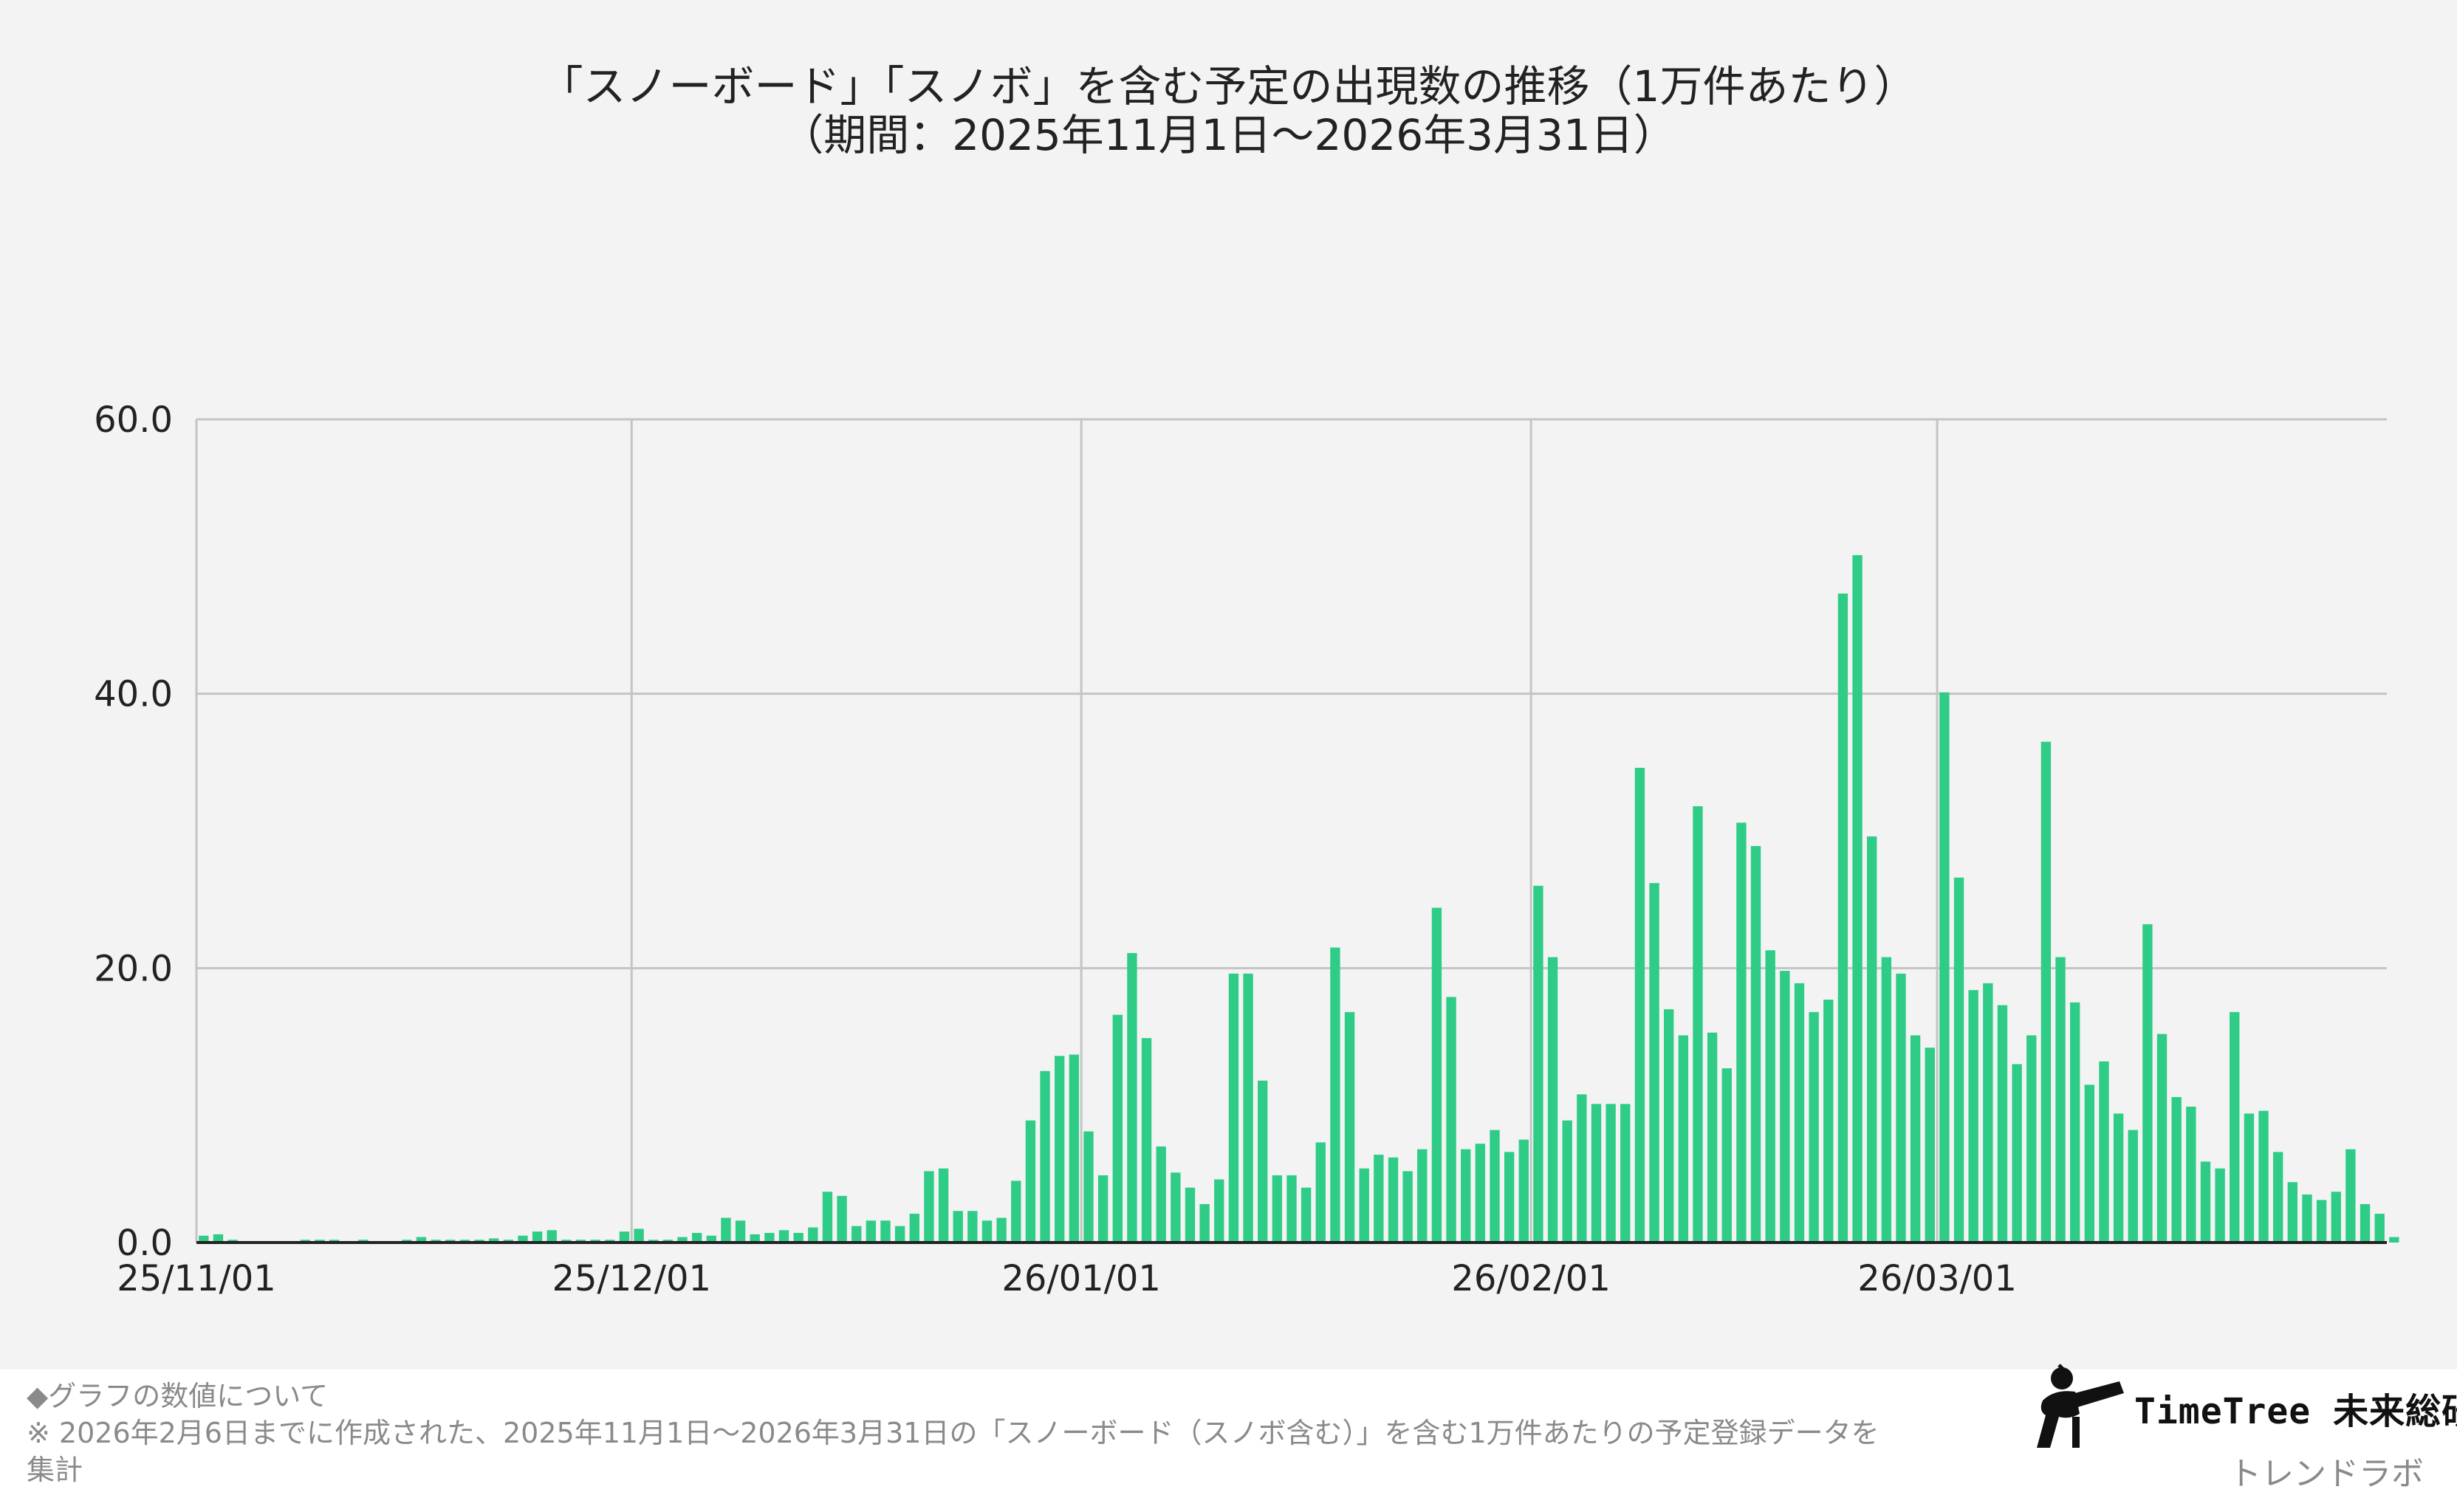 The image size is (2457, 1512). Describe the element at coordinates (133, 968) in the screenshot. I see `y-tick-label: 20.0` at that location.